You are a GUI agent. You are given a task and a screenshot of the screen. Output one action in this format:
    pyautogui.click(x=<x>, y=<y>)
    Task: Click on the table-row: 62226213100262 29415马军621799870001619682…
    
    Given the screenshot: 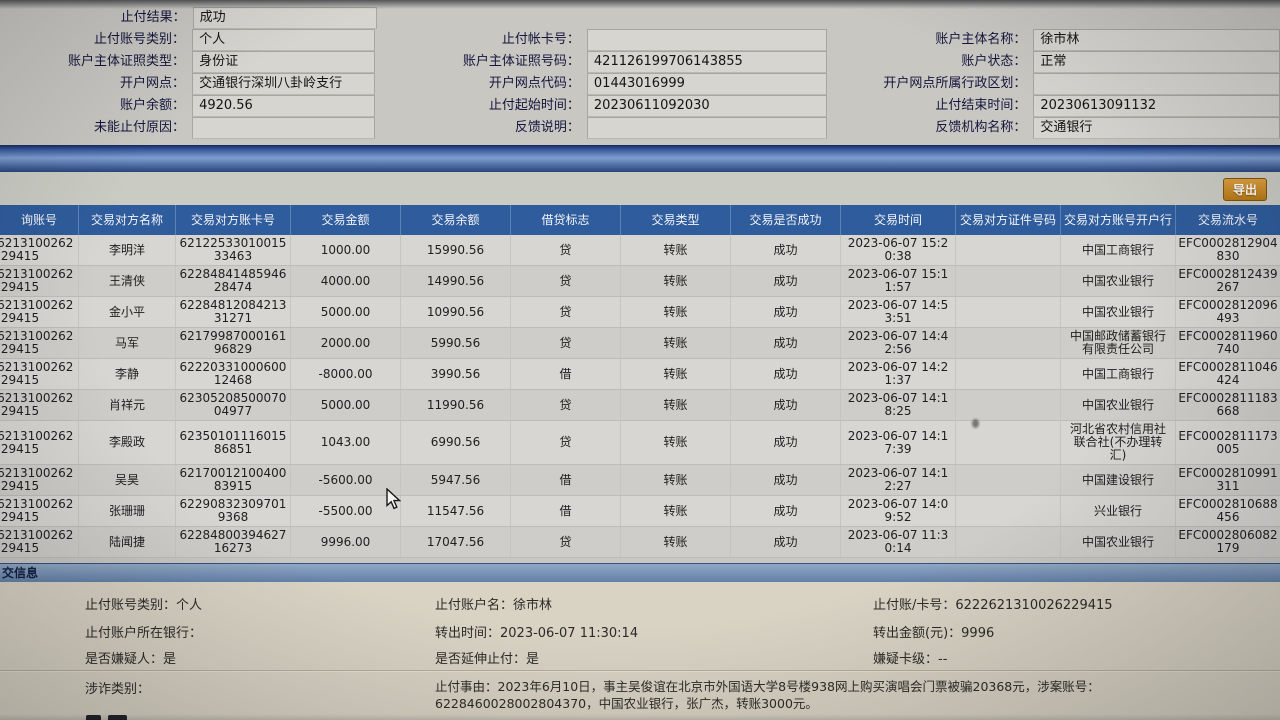 What is the action you would take?
    pyautogui.click(x=640, y=343)
    